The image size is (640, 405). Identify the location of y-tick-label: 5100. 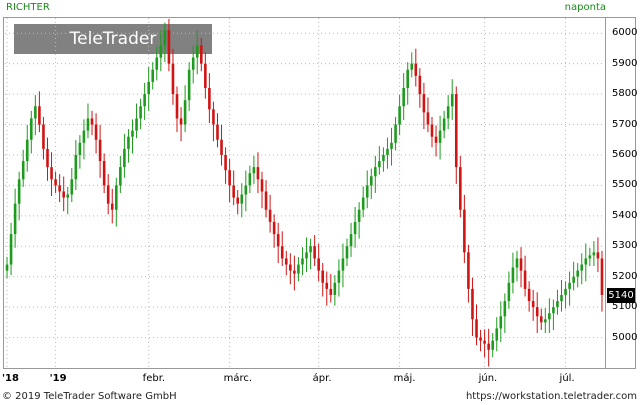
(625, 307).